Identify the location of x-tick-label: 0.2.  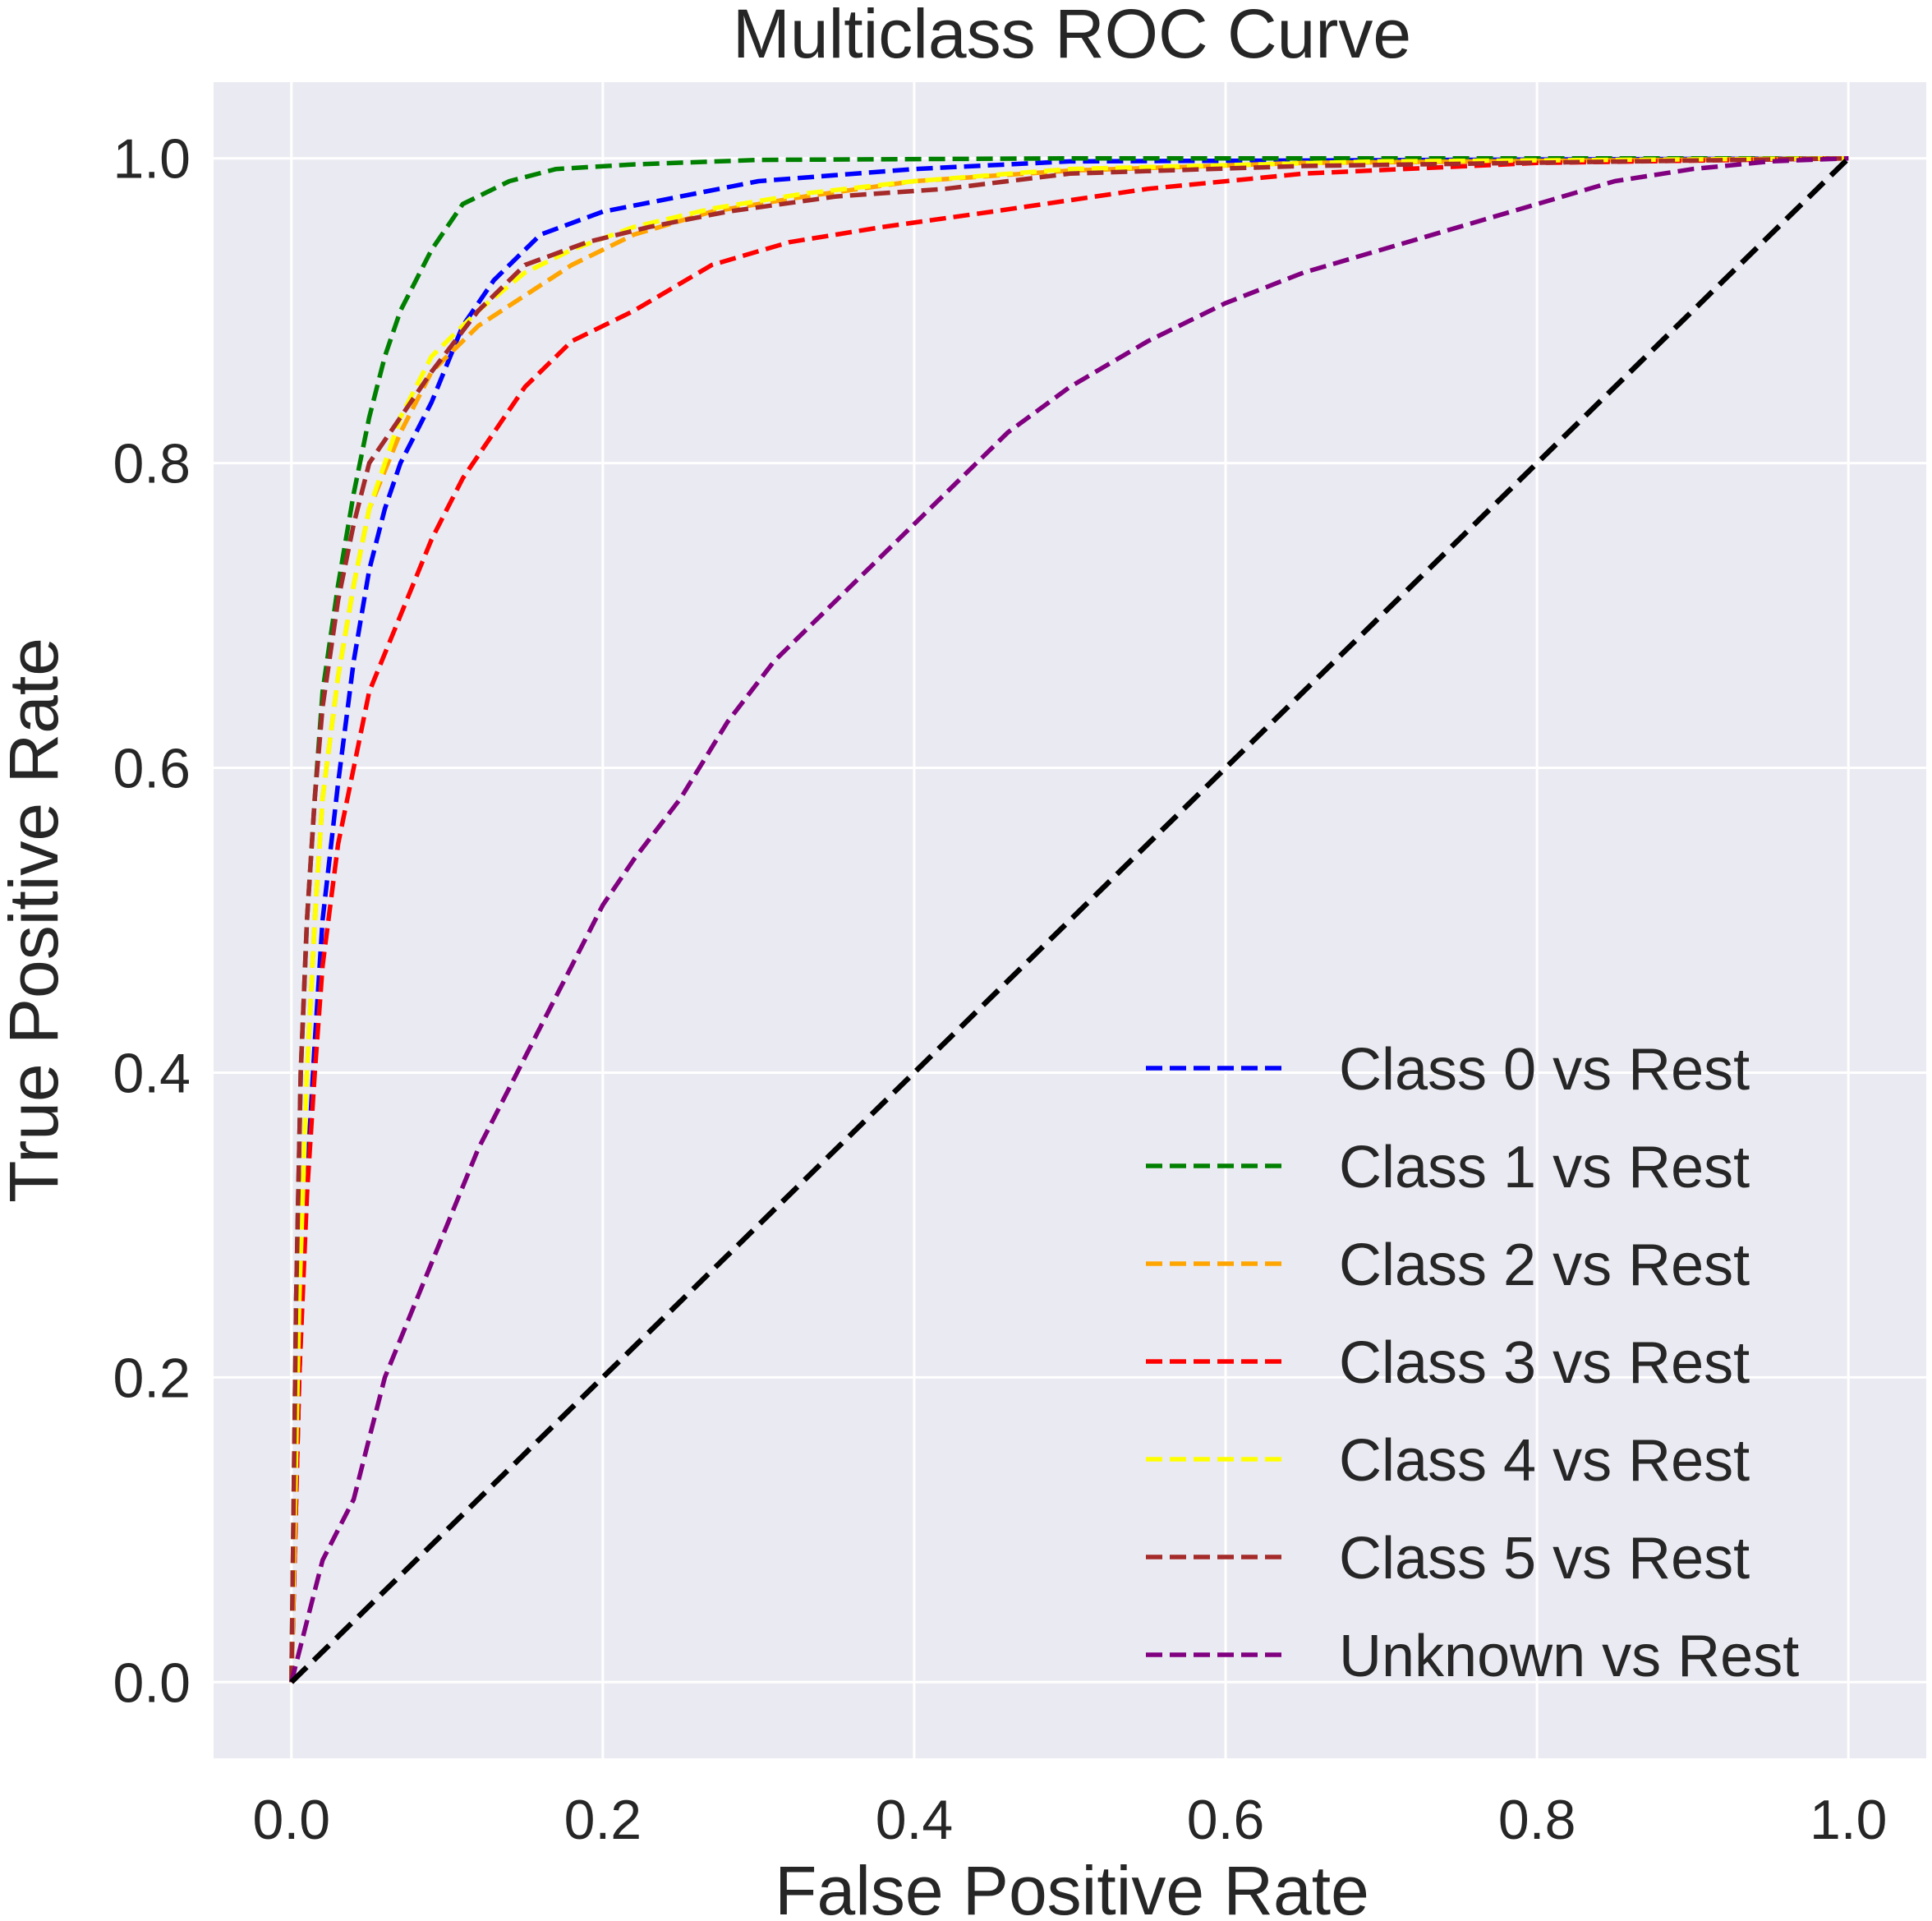
(603, 1820).